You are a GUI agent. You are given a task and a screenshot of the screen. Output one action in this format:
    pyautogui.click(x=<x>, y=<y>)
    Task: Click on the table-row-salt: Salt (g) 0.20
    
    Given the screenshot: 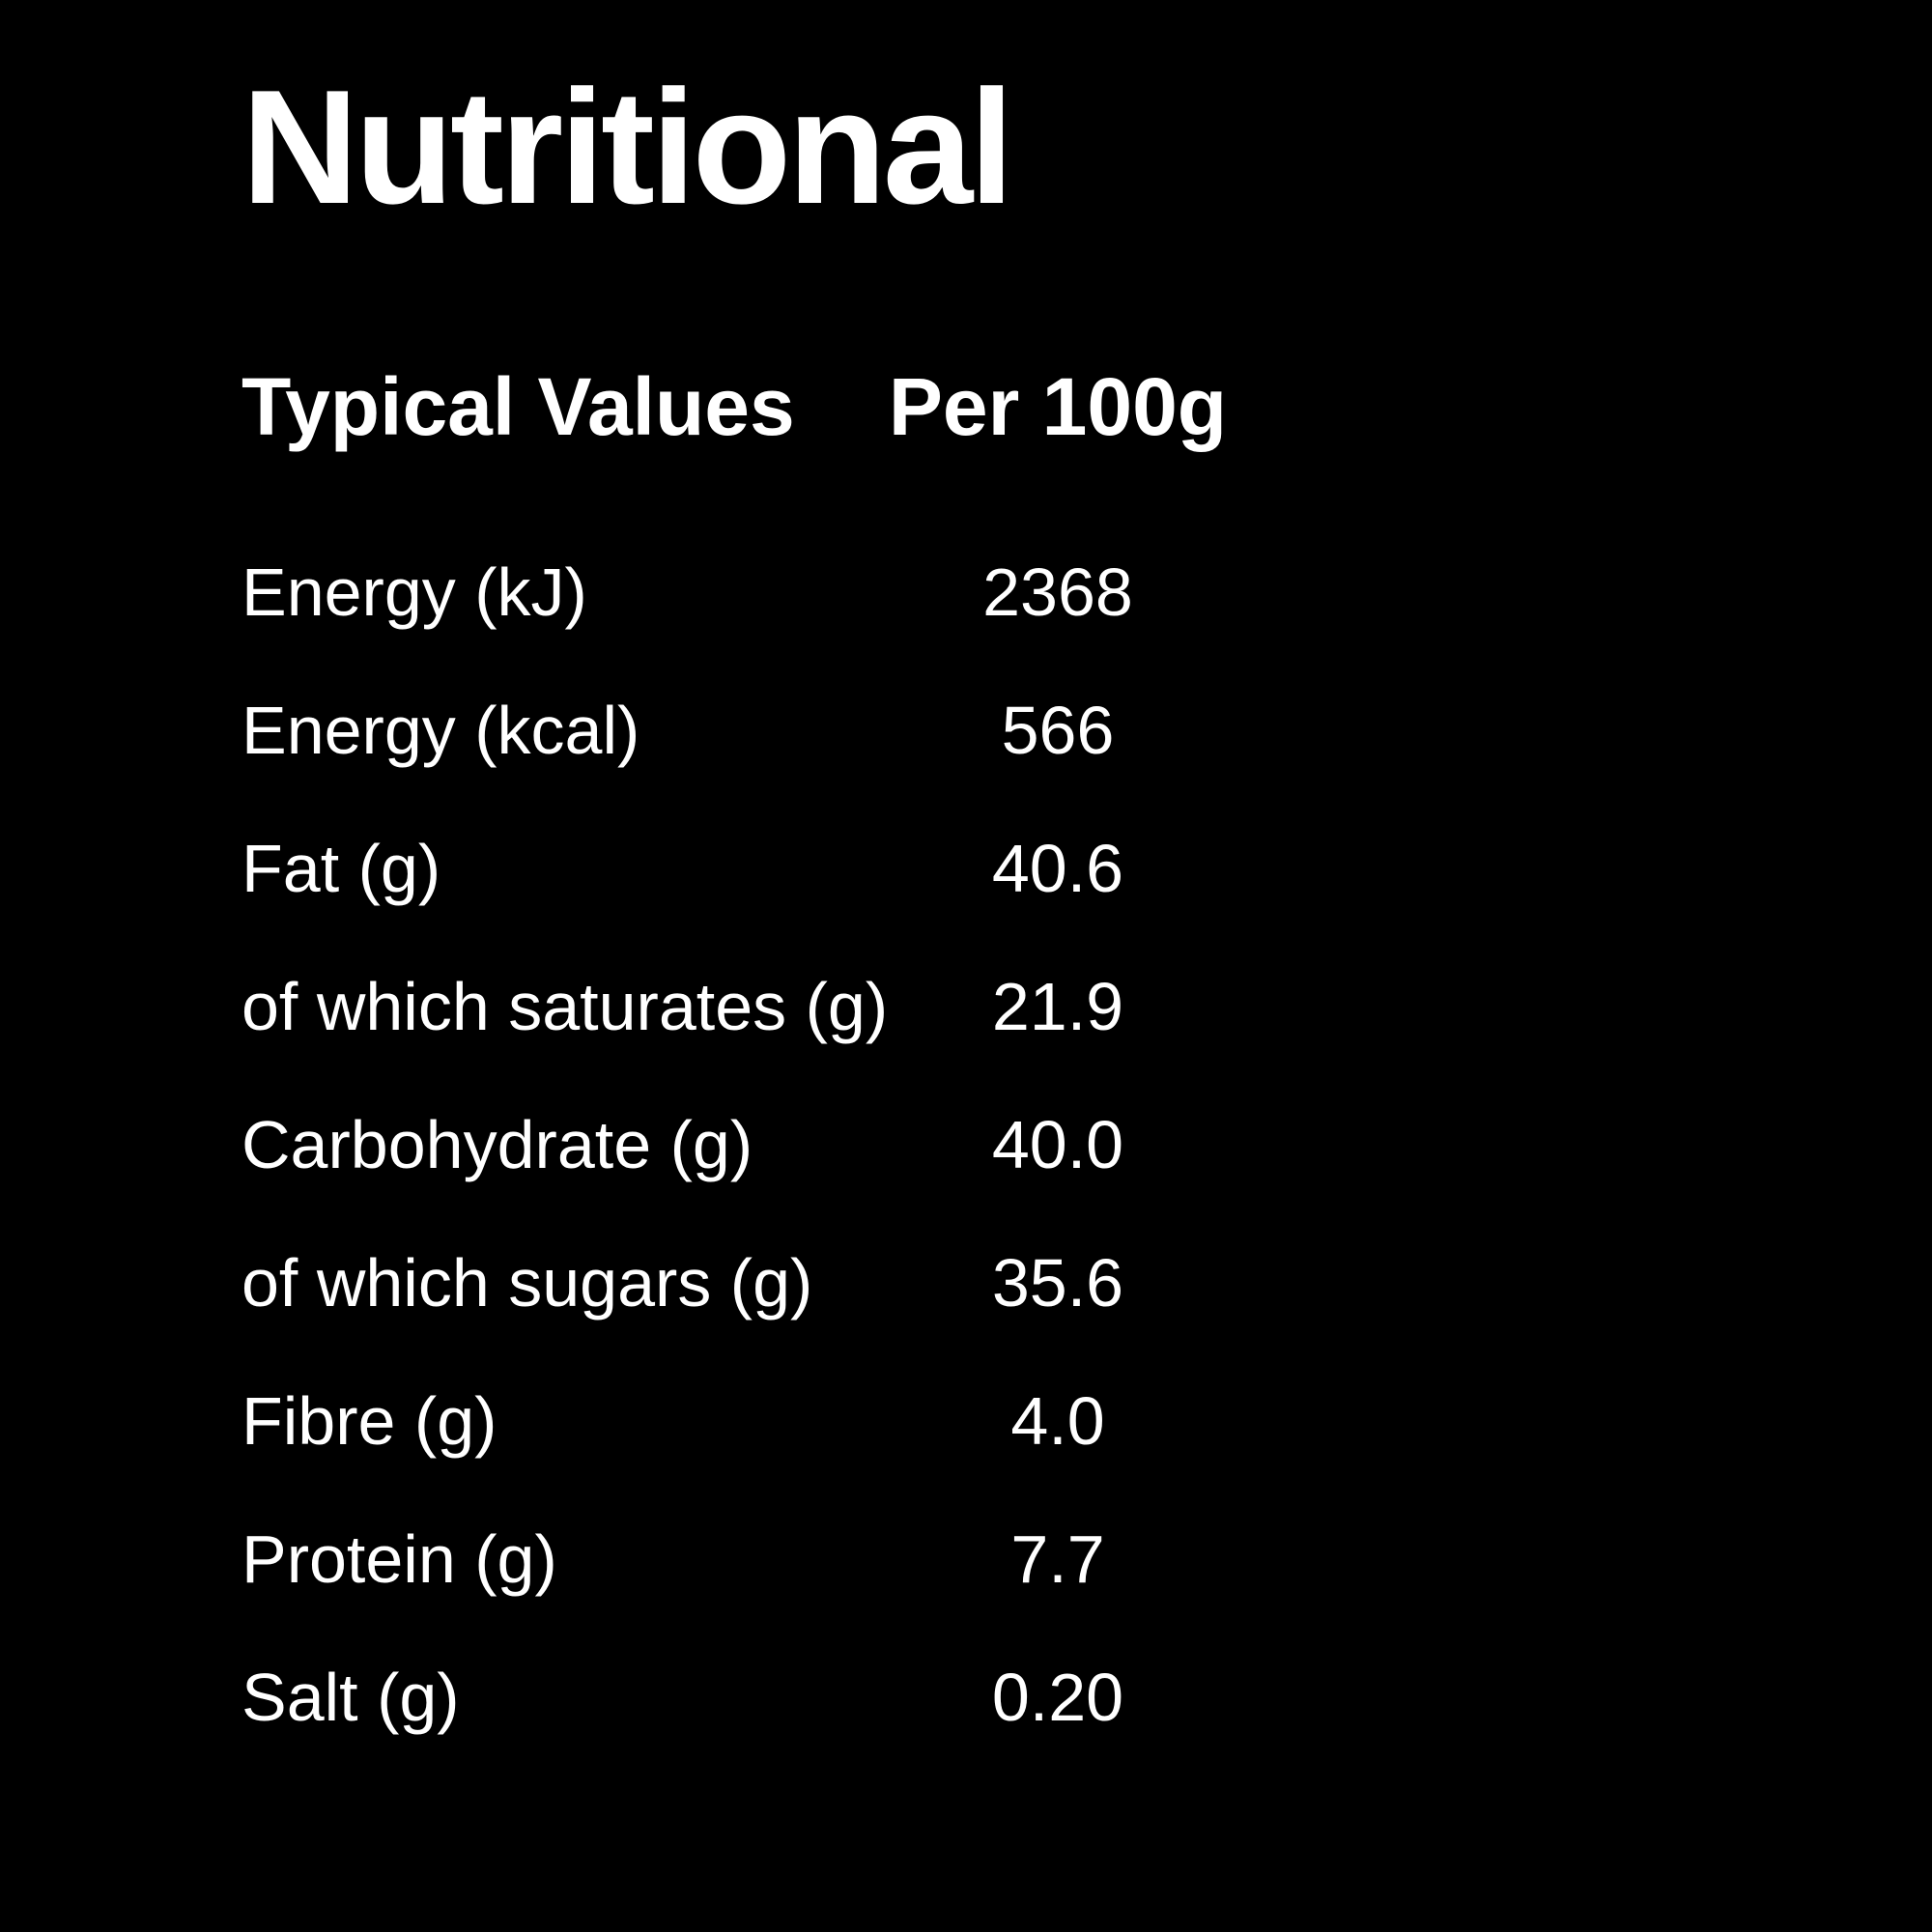 What is the action you would take?
    pyautogui.click(x=966, y=1698)
    